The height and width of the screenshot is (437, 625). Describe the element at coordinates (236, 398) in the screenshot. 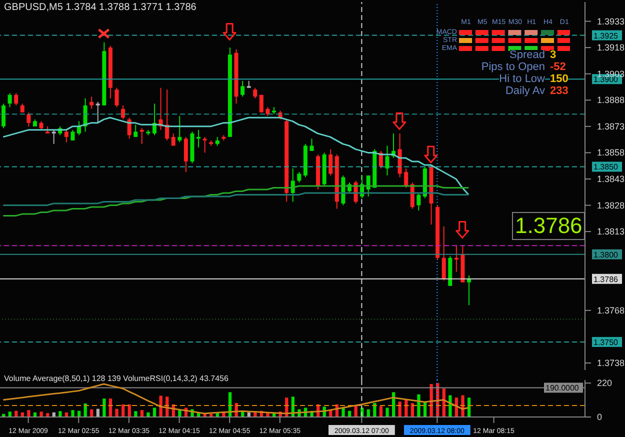

I see `line-series` at that location.